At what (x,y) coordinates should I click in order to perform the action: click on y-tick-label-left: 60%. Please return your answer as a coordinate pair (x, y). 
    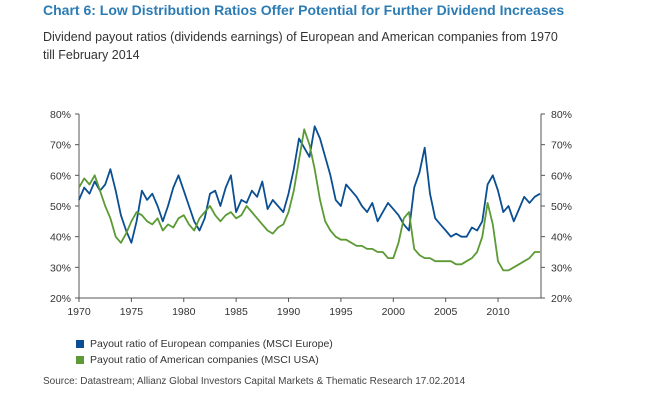
    Looking at the image, I should click on (60, 176).